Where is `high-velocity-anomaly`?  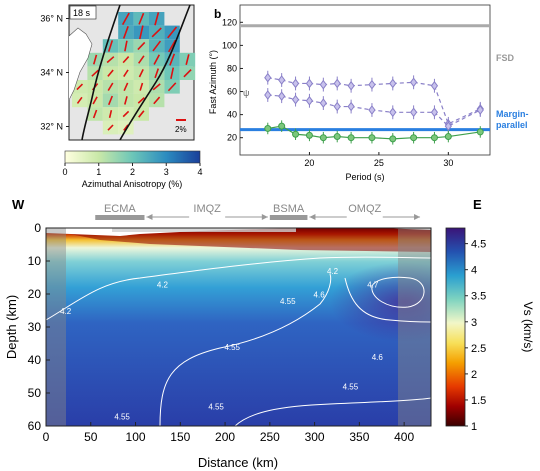
high-velocity-anomaly is located at coordinates (380, 302).